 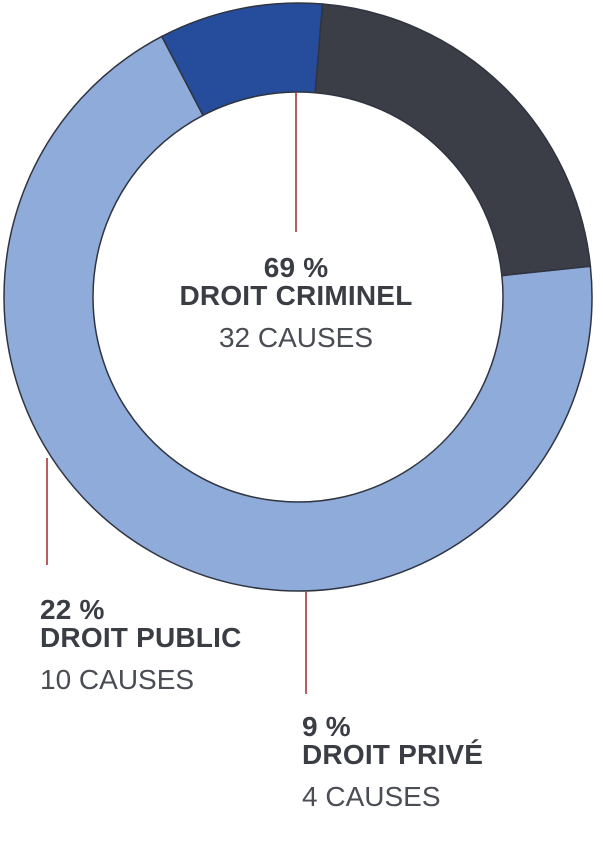 I want to click on slice-droit-public, so click(x=453, y=140).